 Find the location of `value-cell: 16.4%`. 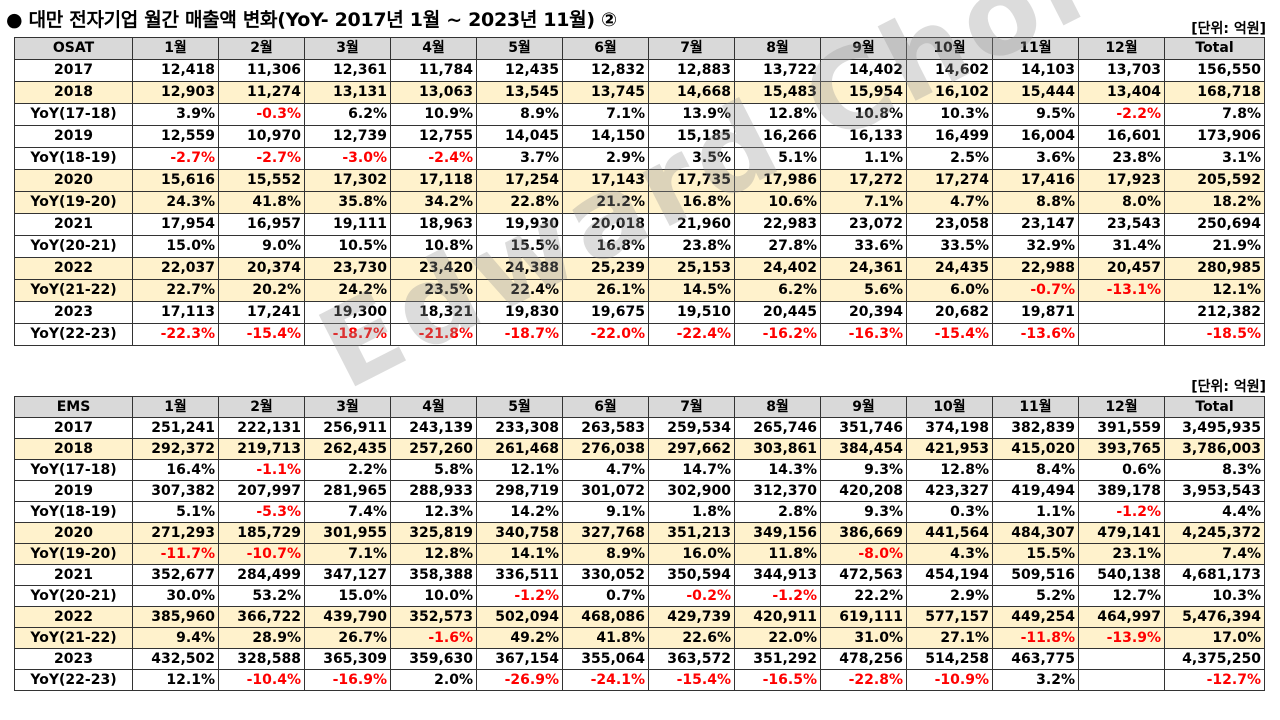

value-cell: 16.4% is located at coordinates (175, 470).